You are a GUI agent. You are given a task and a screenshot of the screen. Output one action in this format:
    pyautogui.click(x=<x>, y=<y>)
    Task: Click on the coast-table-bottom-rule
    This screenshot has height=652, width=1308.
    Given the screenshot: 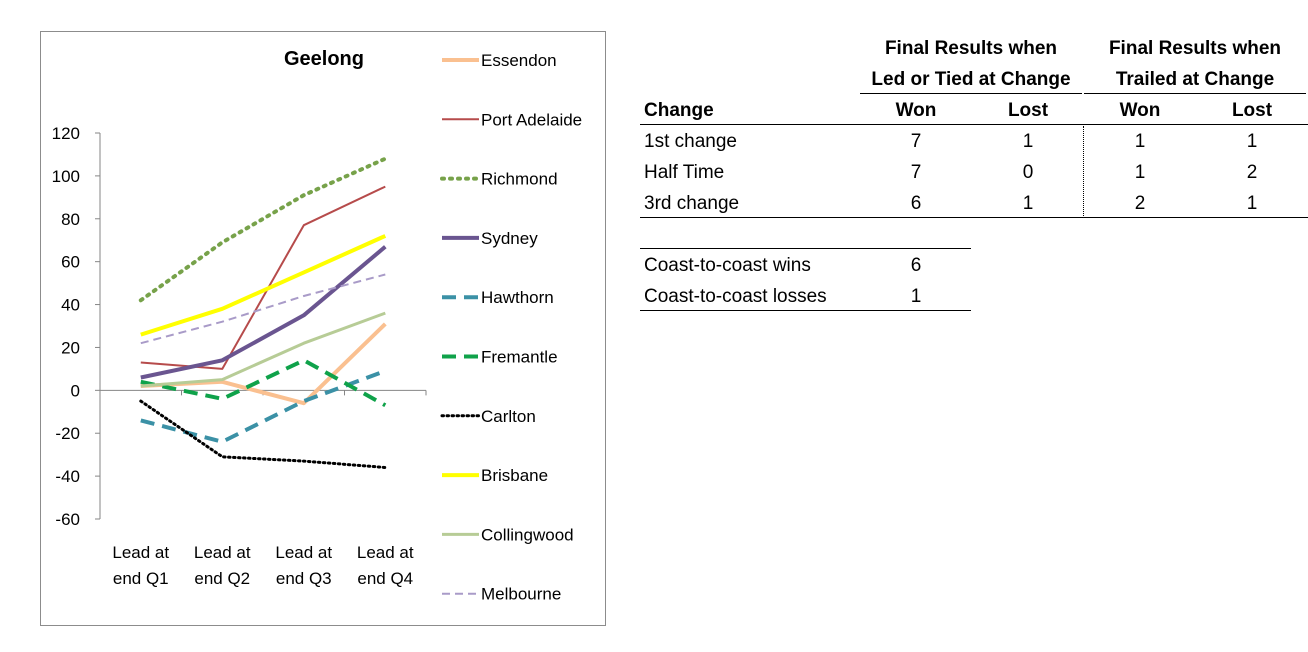 What is the action you would take?
    pyautogui.click(x=805, y=310)
    